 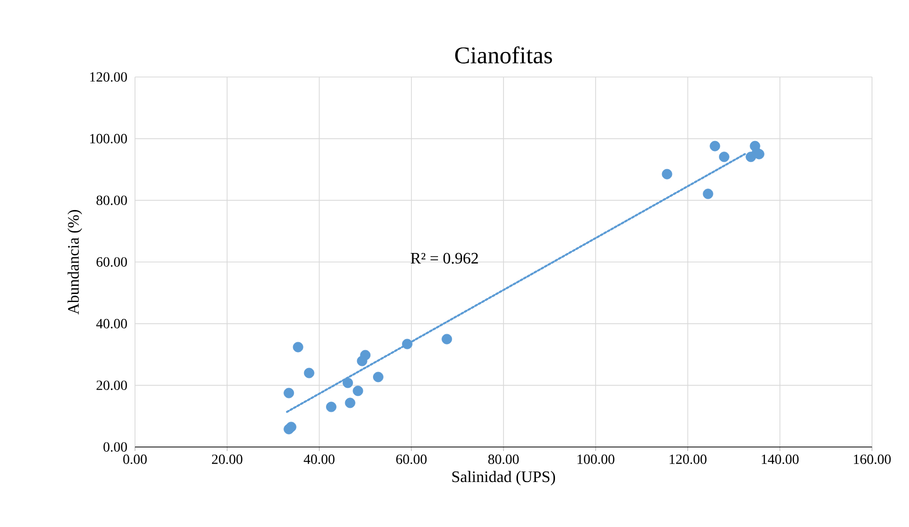 I want to click on y-tick-label: 100.00, so click(x=108, y=139).